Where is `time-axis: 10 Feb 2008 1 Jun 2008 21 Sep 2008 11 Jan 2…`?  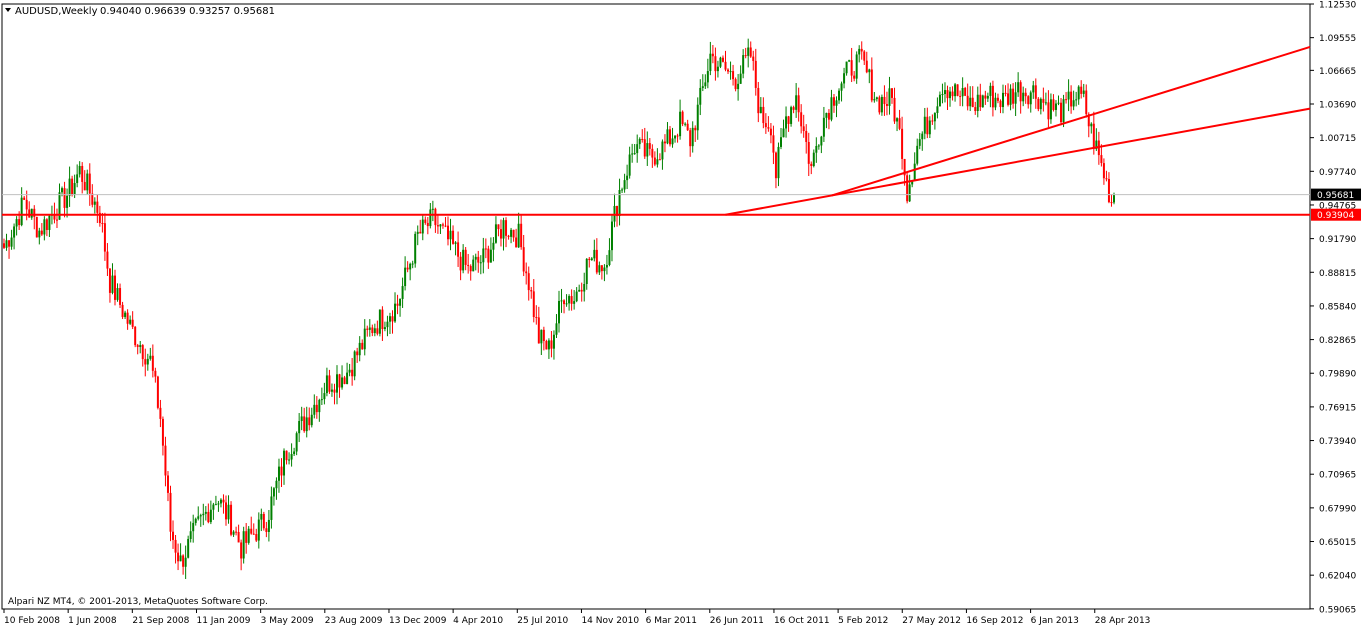 time-axis: 10 Feb 2008 1 Jun 2008 21 Sep 2008 11 Jan 2… is located at coordinates (576, 617).